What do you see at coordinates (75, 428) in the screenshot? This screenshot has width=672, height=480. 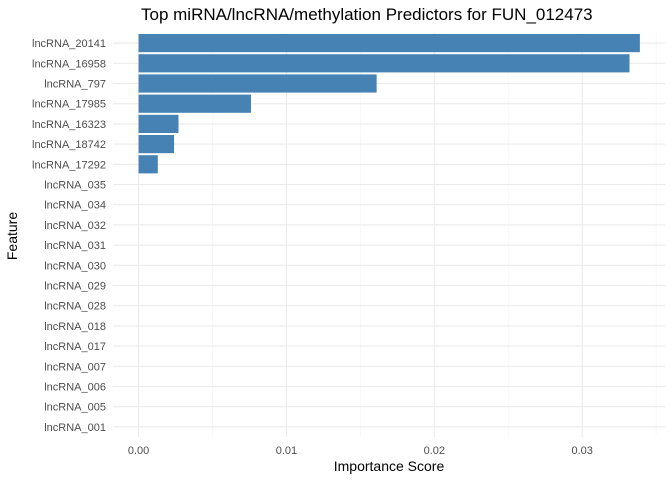 I see `y-tick-label: lncRNA_001` at bounding box center [75, 428].